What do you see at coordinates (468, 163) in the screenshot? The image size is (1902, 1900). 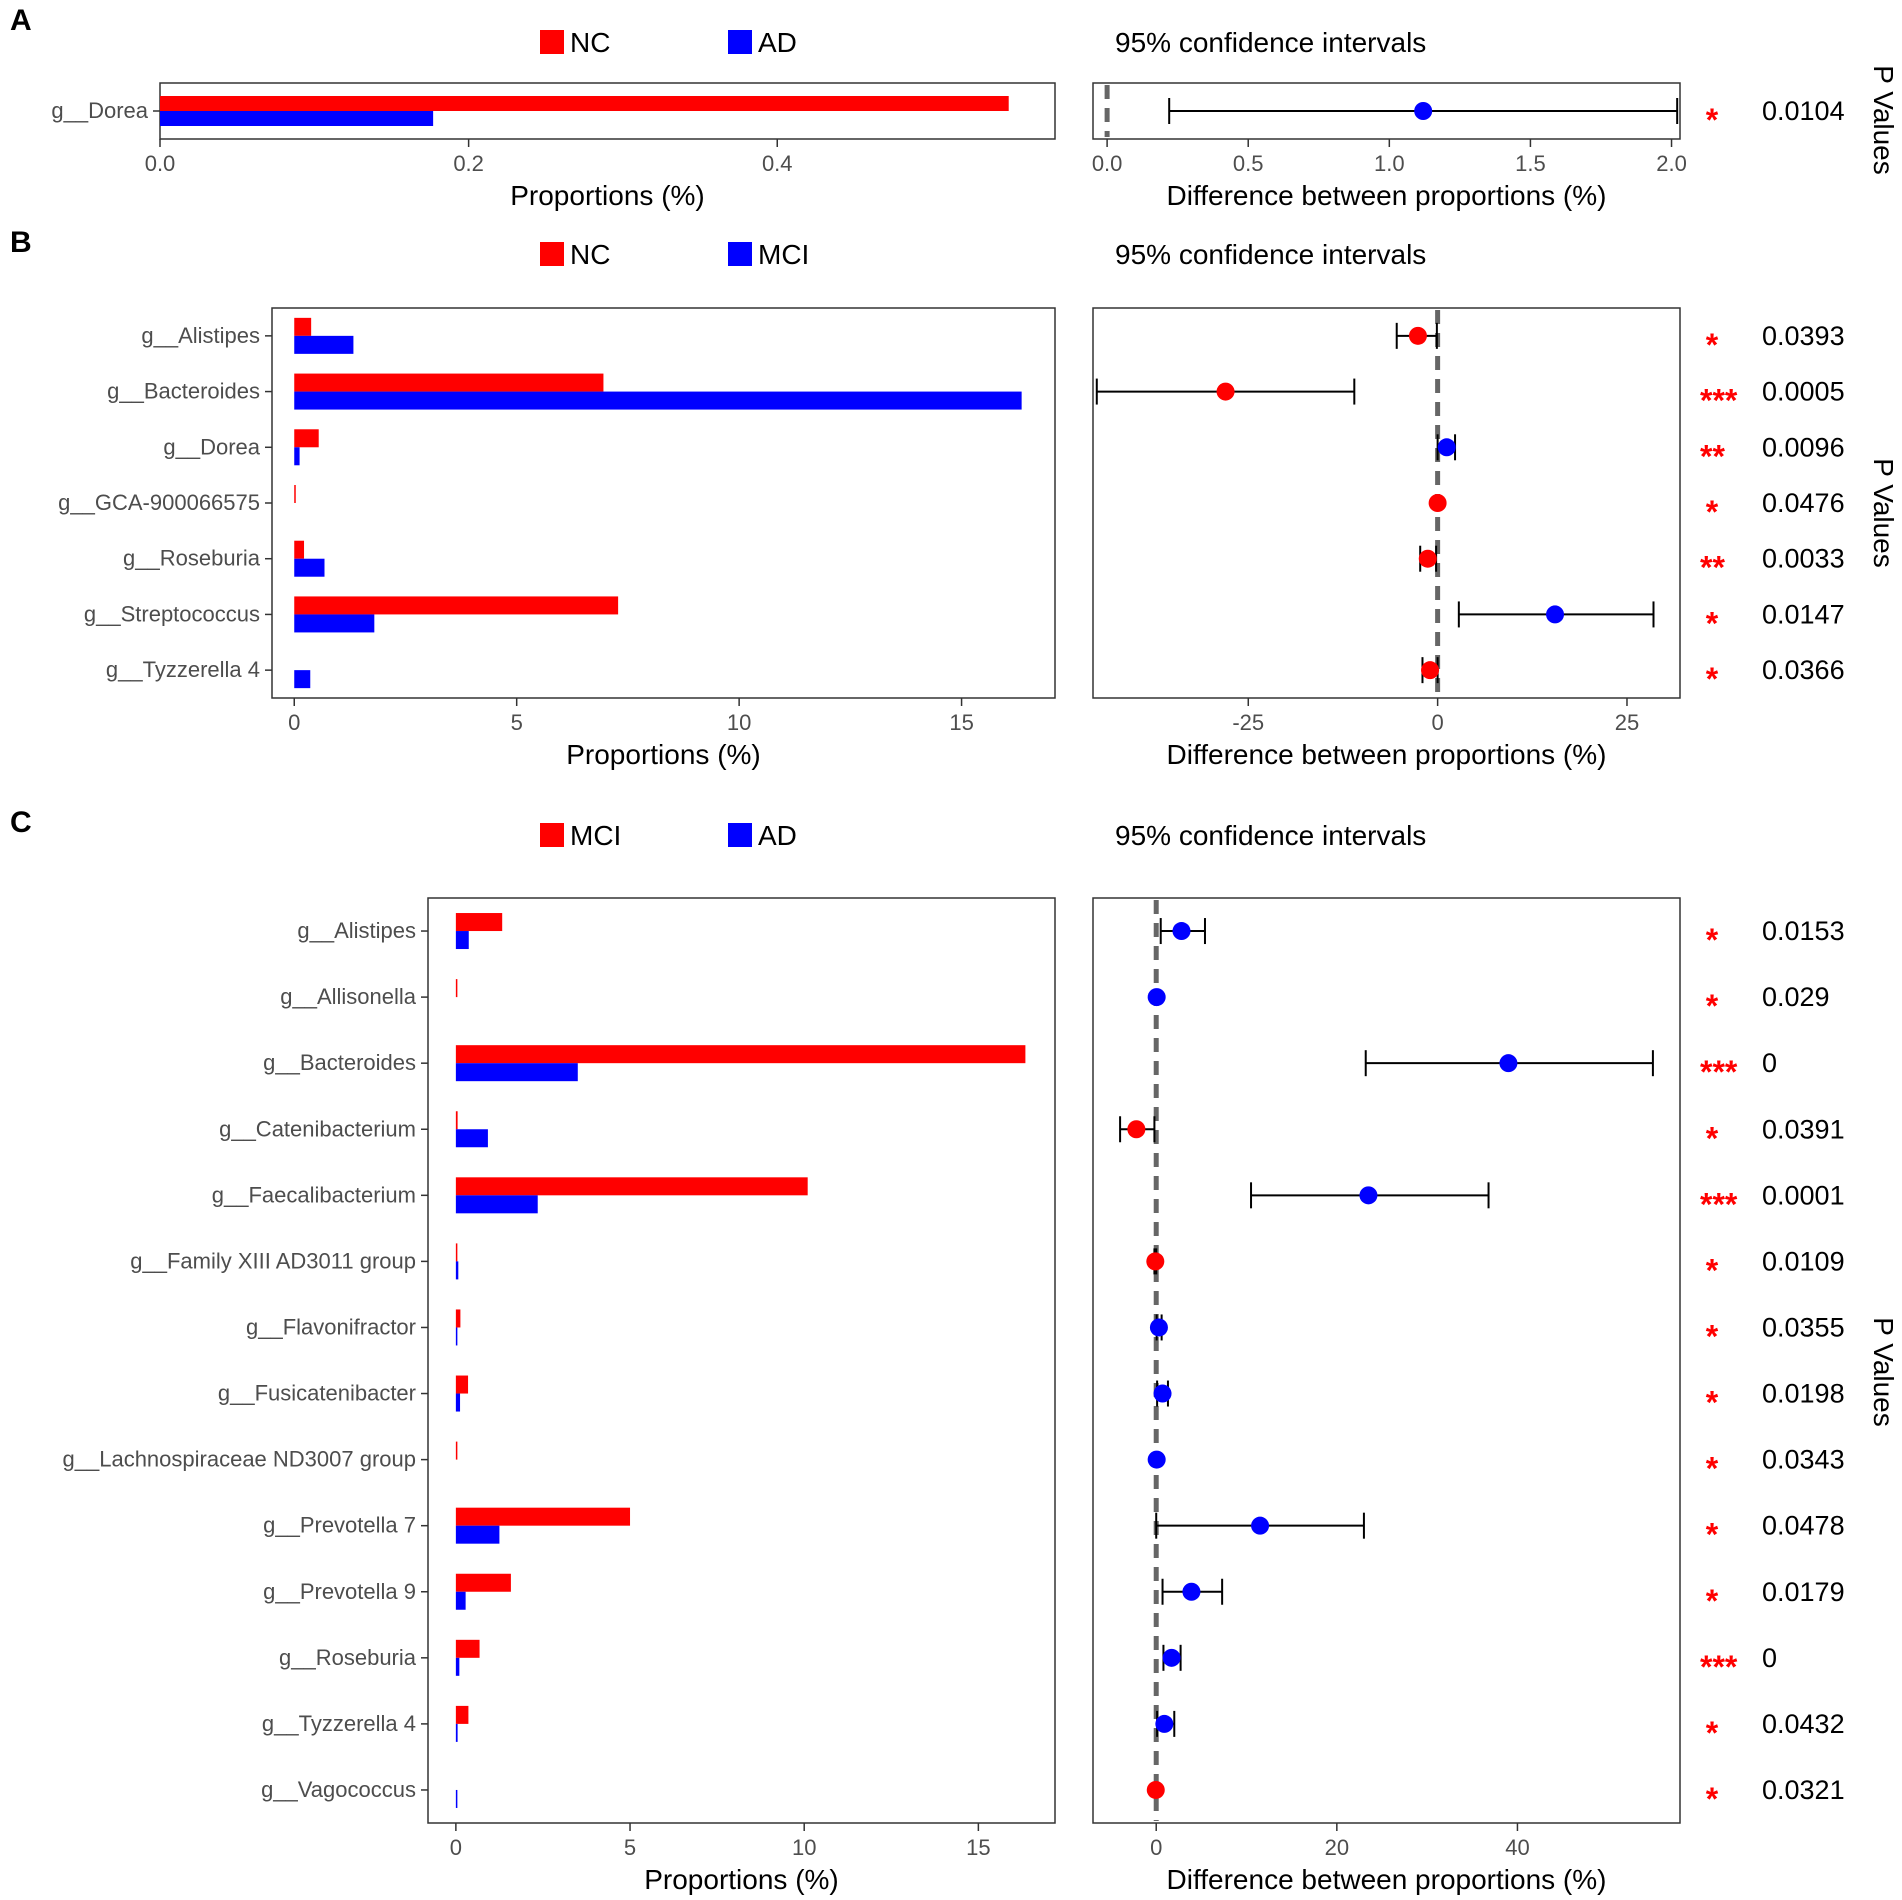 I see `x-tick-label-left: 0.2` at bounding box center [468, 163].